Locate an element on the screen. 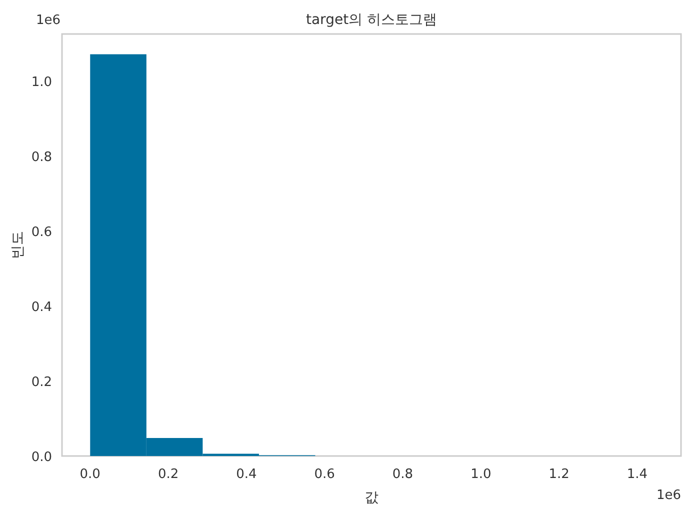 The width and height of the screenshot is (691, 508). y-tick-label: 0.2 is located at coordinates (41, 382).